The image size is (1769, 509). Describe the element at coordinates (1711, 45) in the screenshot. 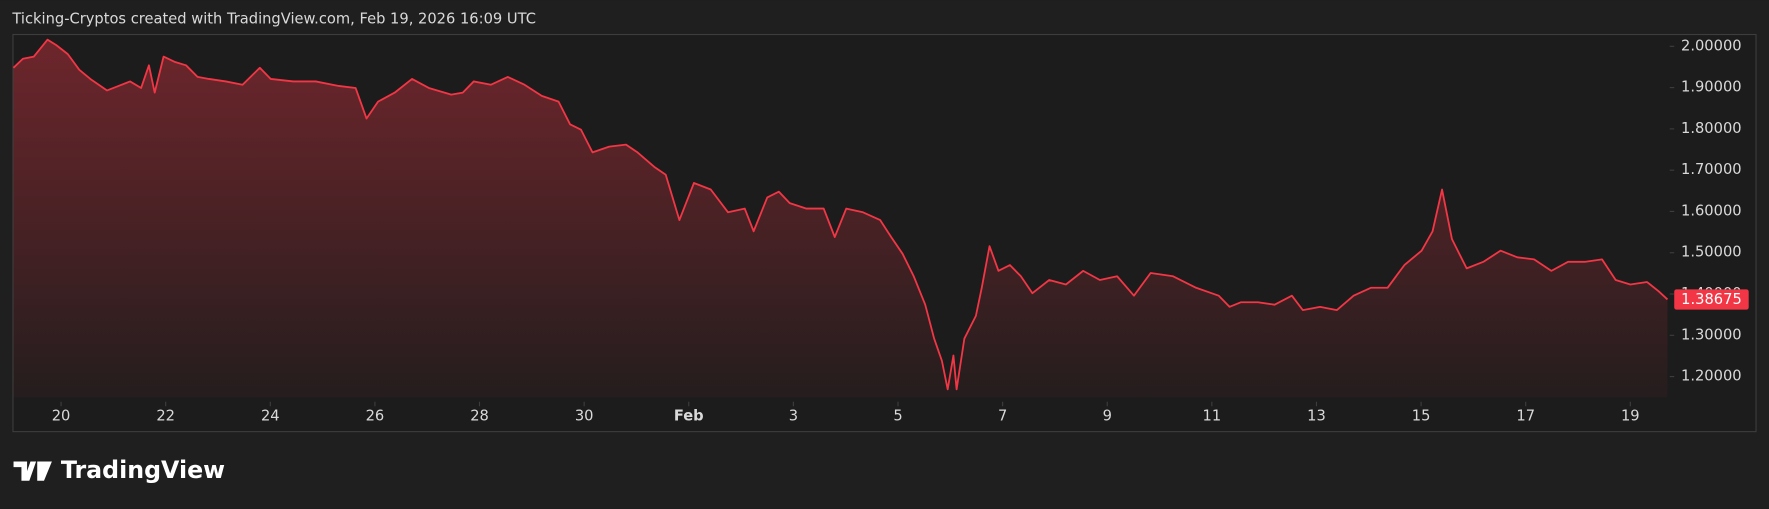

I see `y-tick-label: 2.00000` at that location.